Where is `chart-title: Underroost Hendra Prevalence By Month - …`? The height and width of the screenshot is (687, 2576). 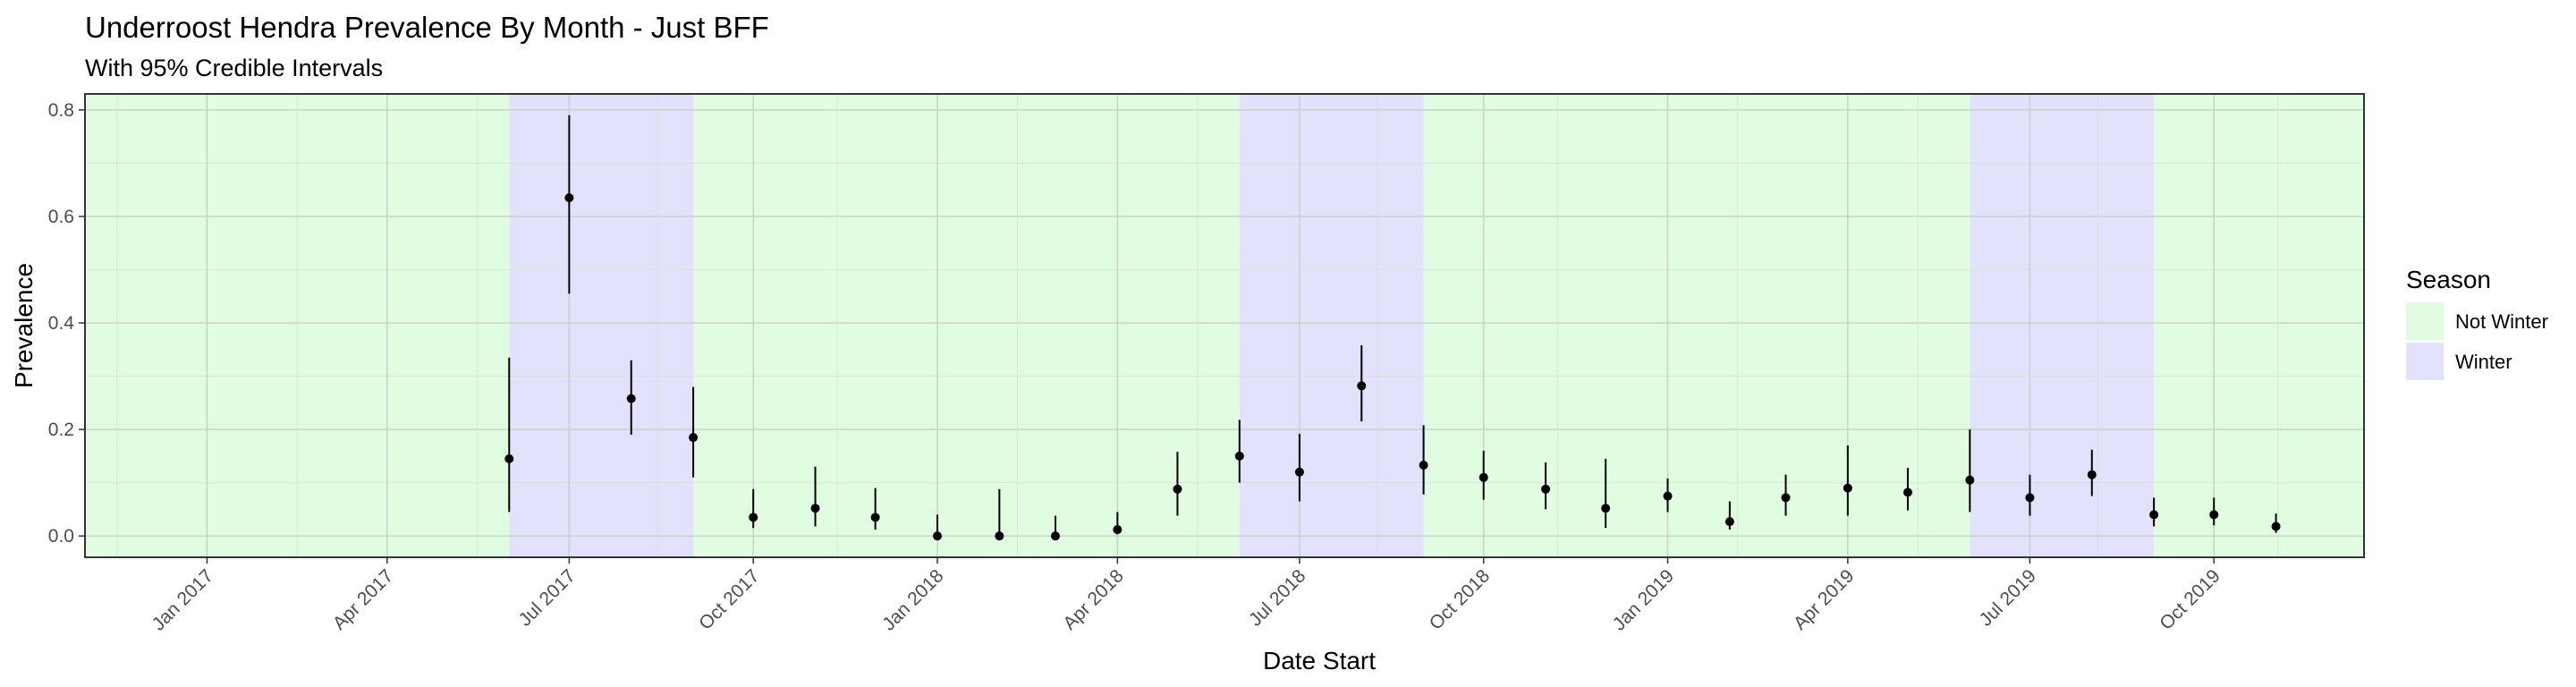
chart-title: Underroost Hendra Prevalence By Month - … is located at coordinates (427, 27).